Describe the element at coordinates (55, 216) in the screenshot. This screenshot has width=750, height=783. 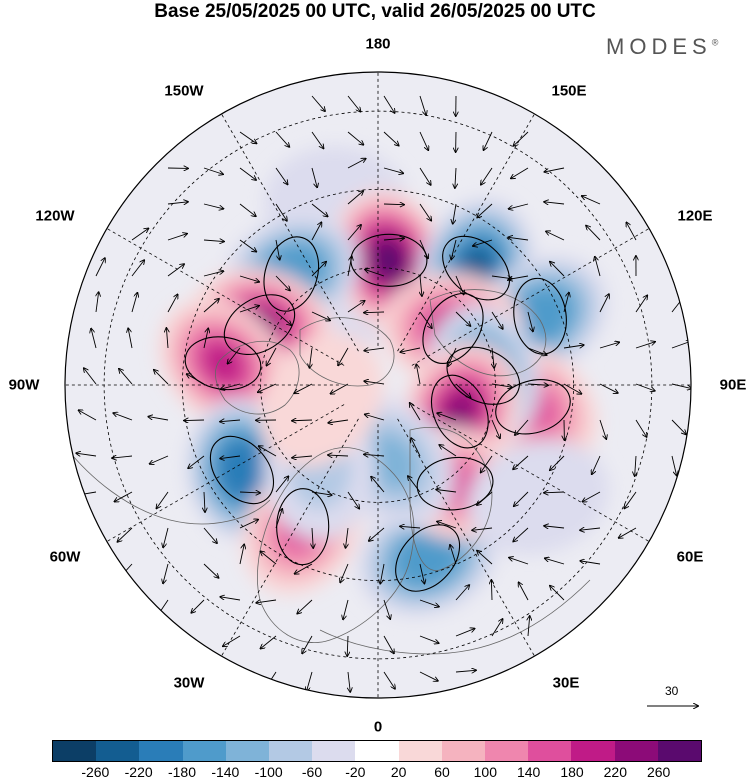
I see `lon-label-120w: 120W` at that location.